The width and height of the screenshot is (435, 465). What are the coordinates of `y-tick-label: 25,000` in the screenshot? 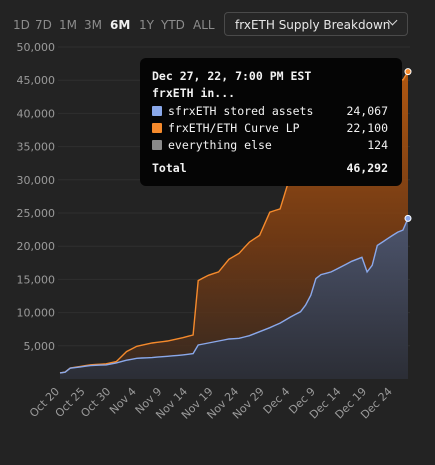 It's located at (36, 213).